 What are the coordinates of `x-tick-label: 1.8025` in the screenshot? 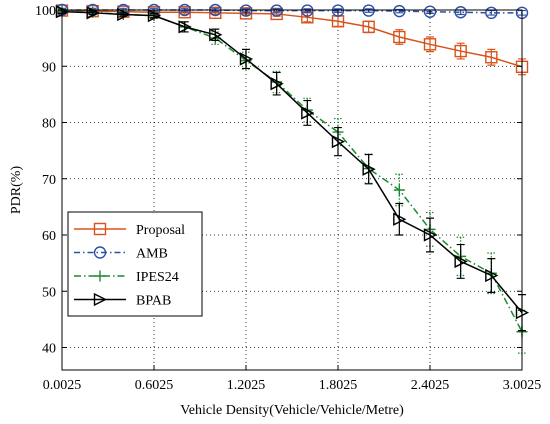 It's located at (338, 385).